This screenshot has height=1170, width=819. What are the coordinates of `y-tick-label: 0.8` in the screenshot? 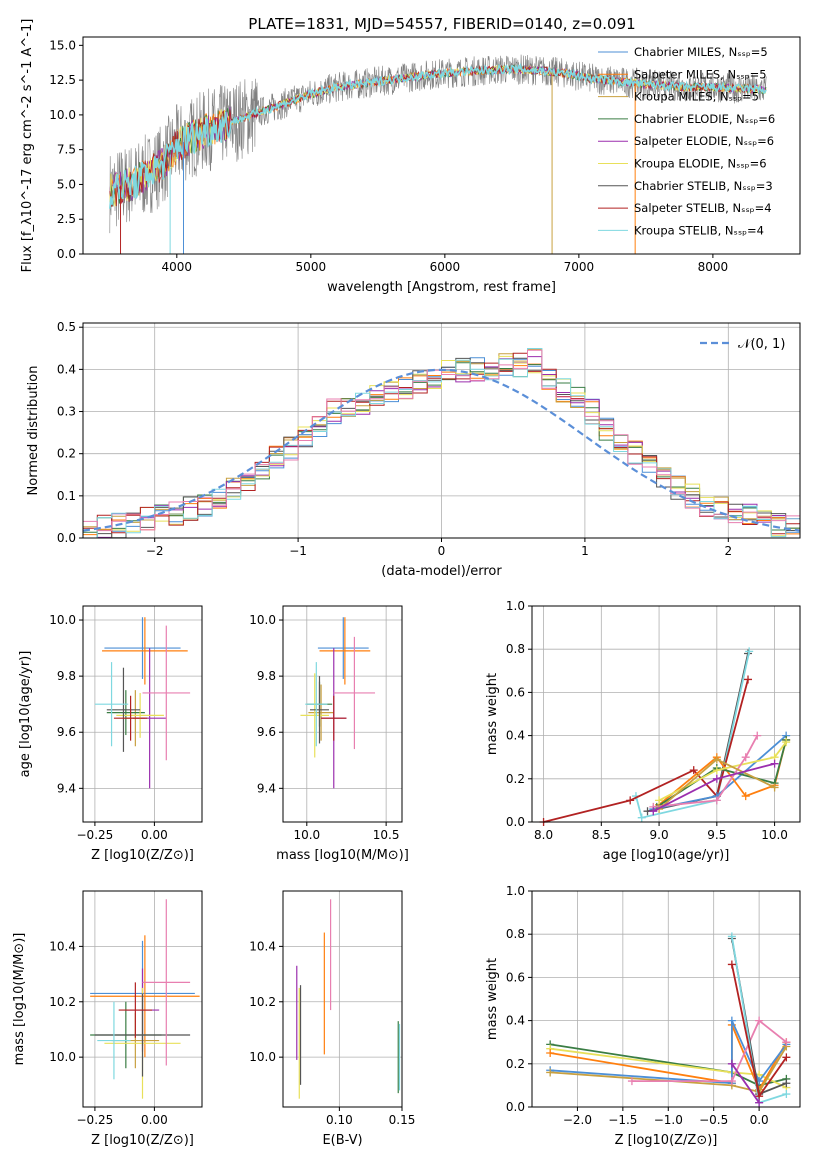 It's located at (515, 934).